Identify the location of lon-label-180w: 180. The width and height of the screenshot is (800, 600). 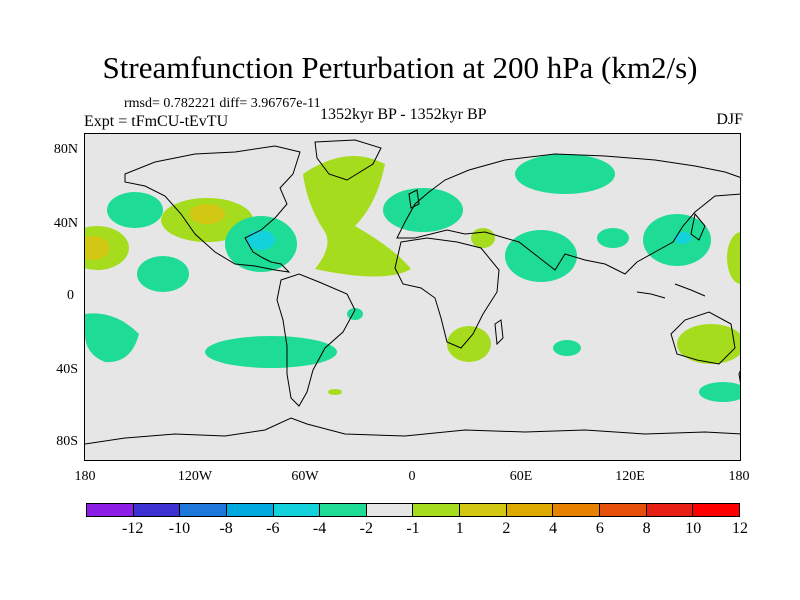
(85, 476).